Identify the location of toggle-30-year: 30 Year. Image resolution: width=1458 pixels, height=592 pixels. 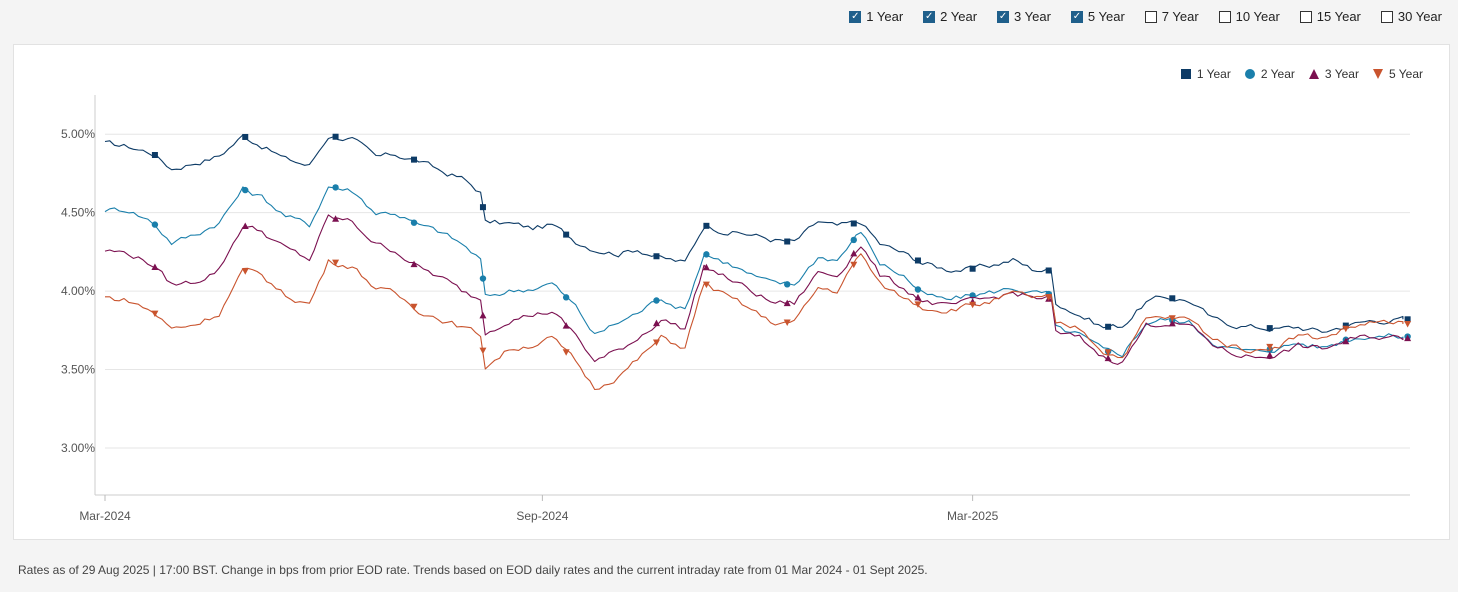
(1411, 16).